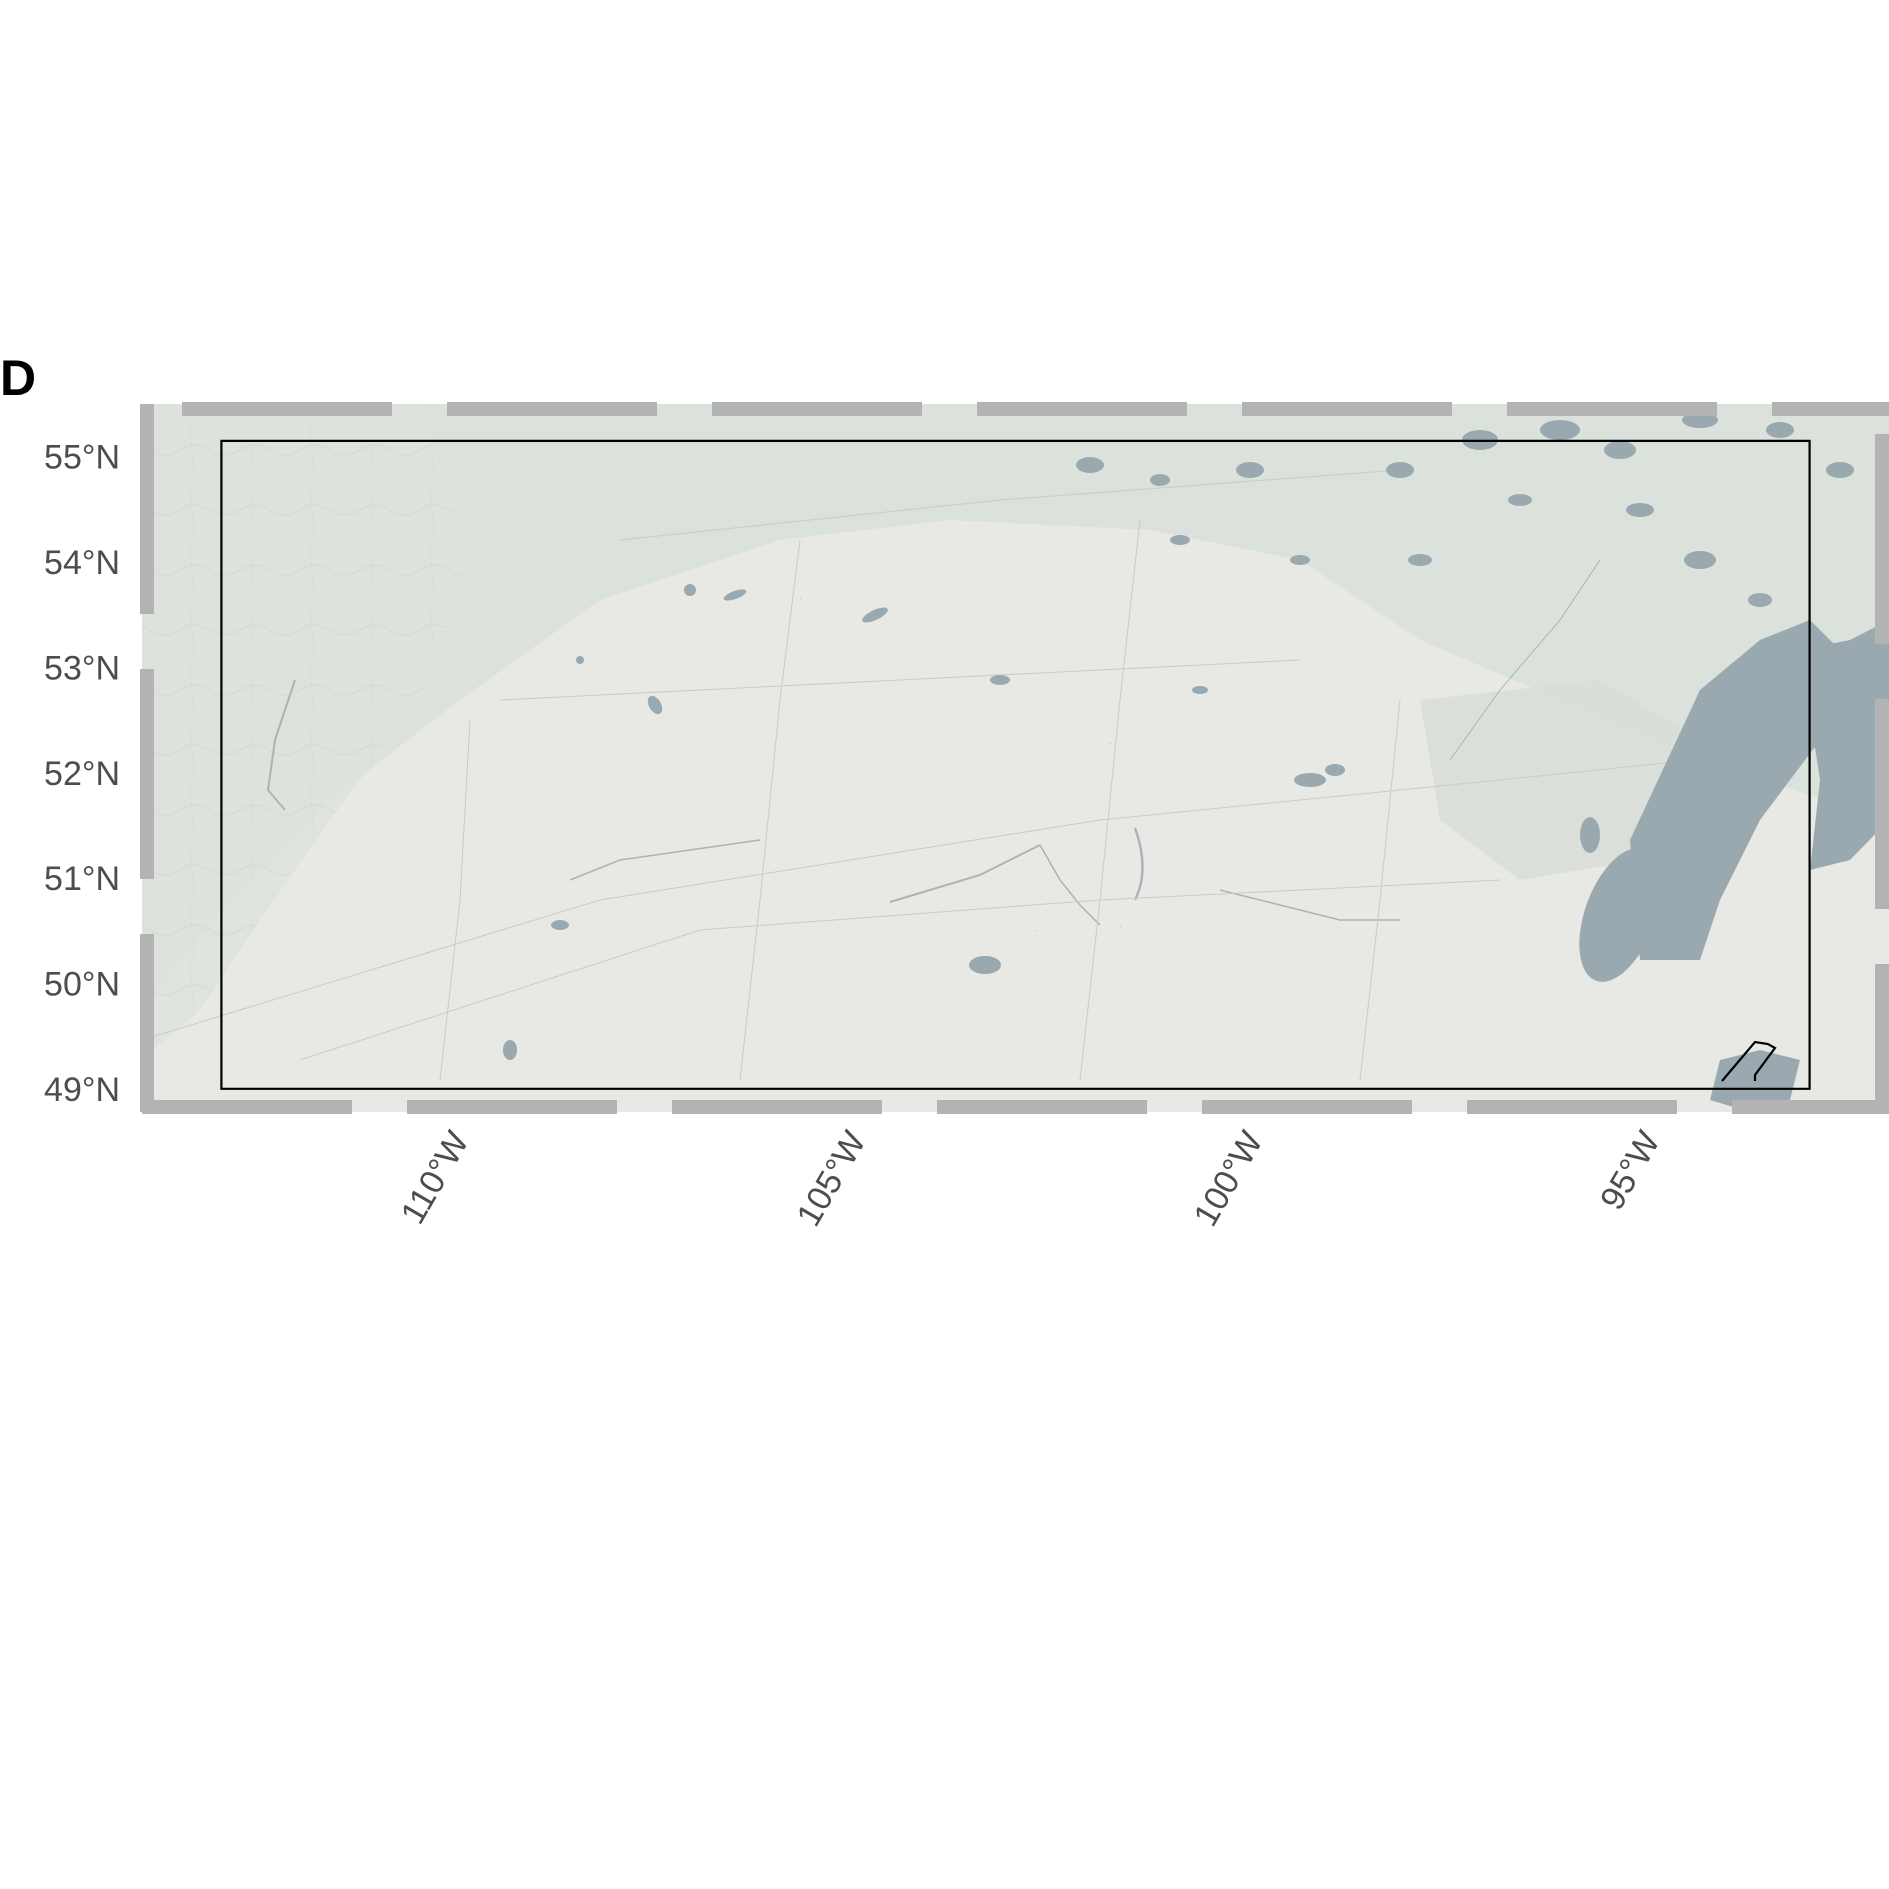 Image resolution: width=1889 pixels, height=1889 pixels. Describe the element at coordinates (831, 1179) in the screenshot. I see `longitude-tick-label: 105°W` at that location.